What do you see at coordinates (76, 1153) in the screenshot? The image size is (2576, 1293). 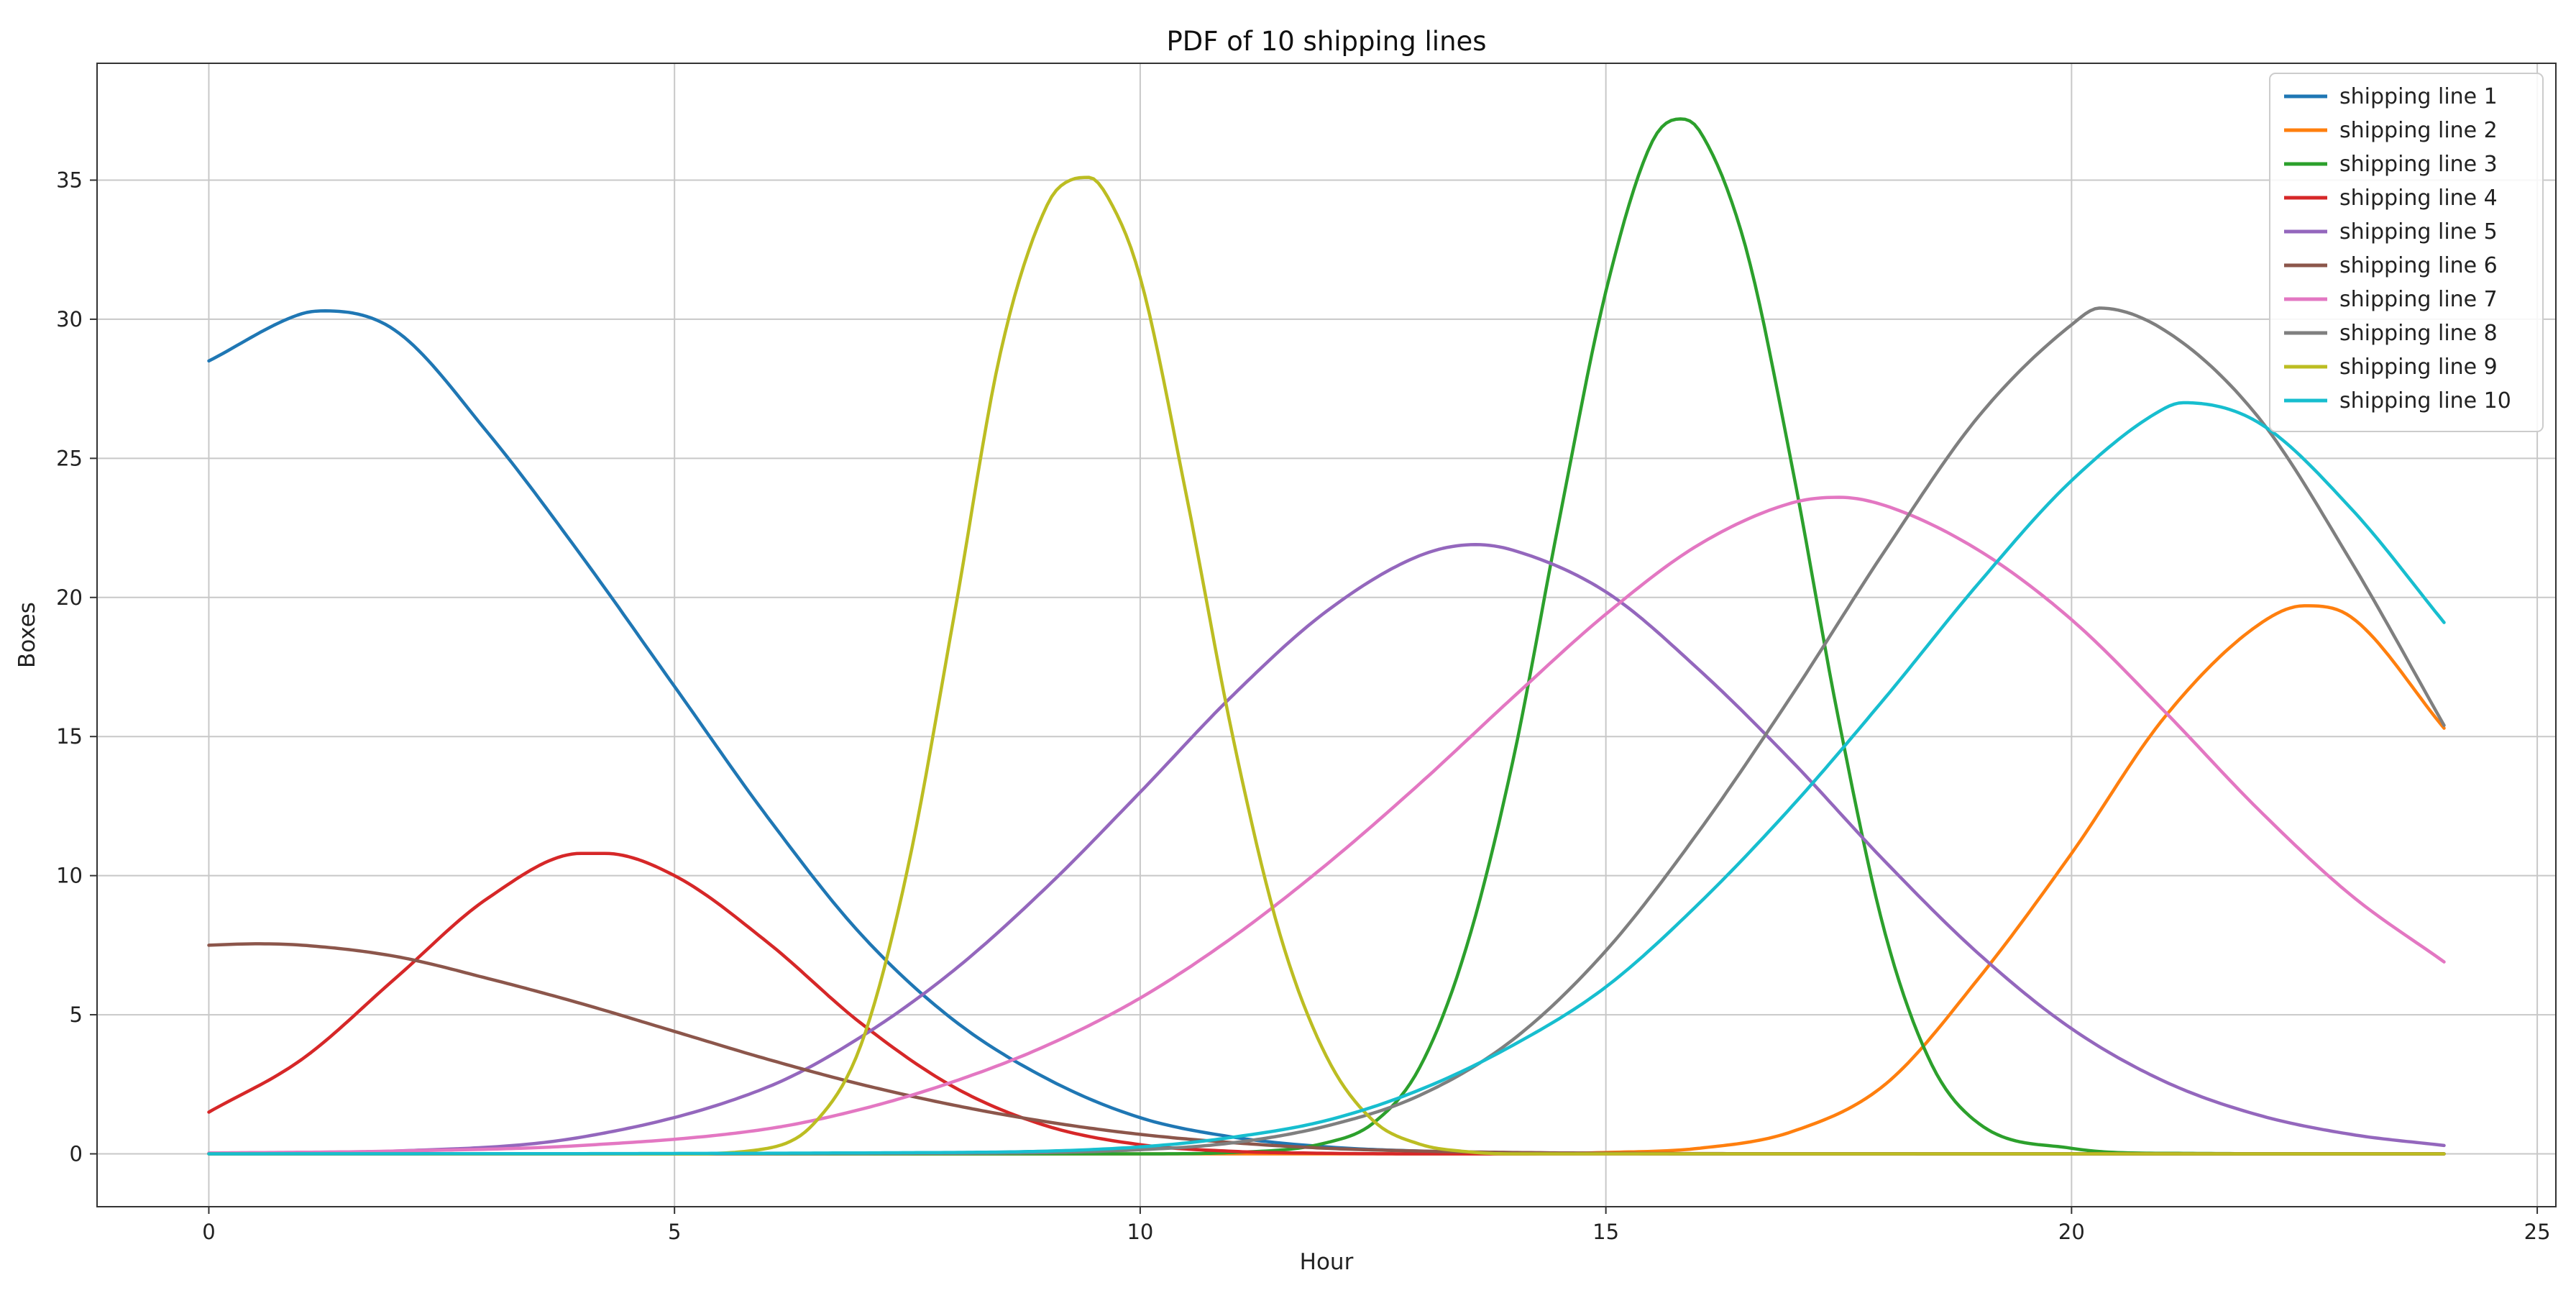 I see `y-tick-label: 0` at bounding box center [76, 1153].